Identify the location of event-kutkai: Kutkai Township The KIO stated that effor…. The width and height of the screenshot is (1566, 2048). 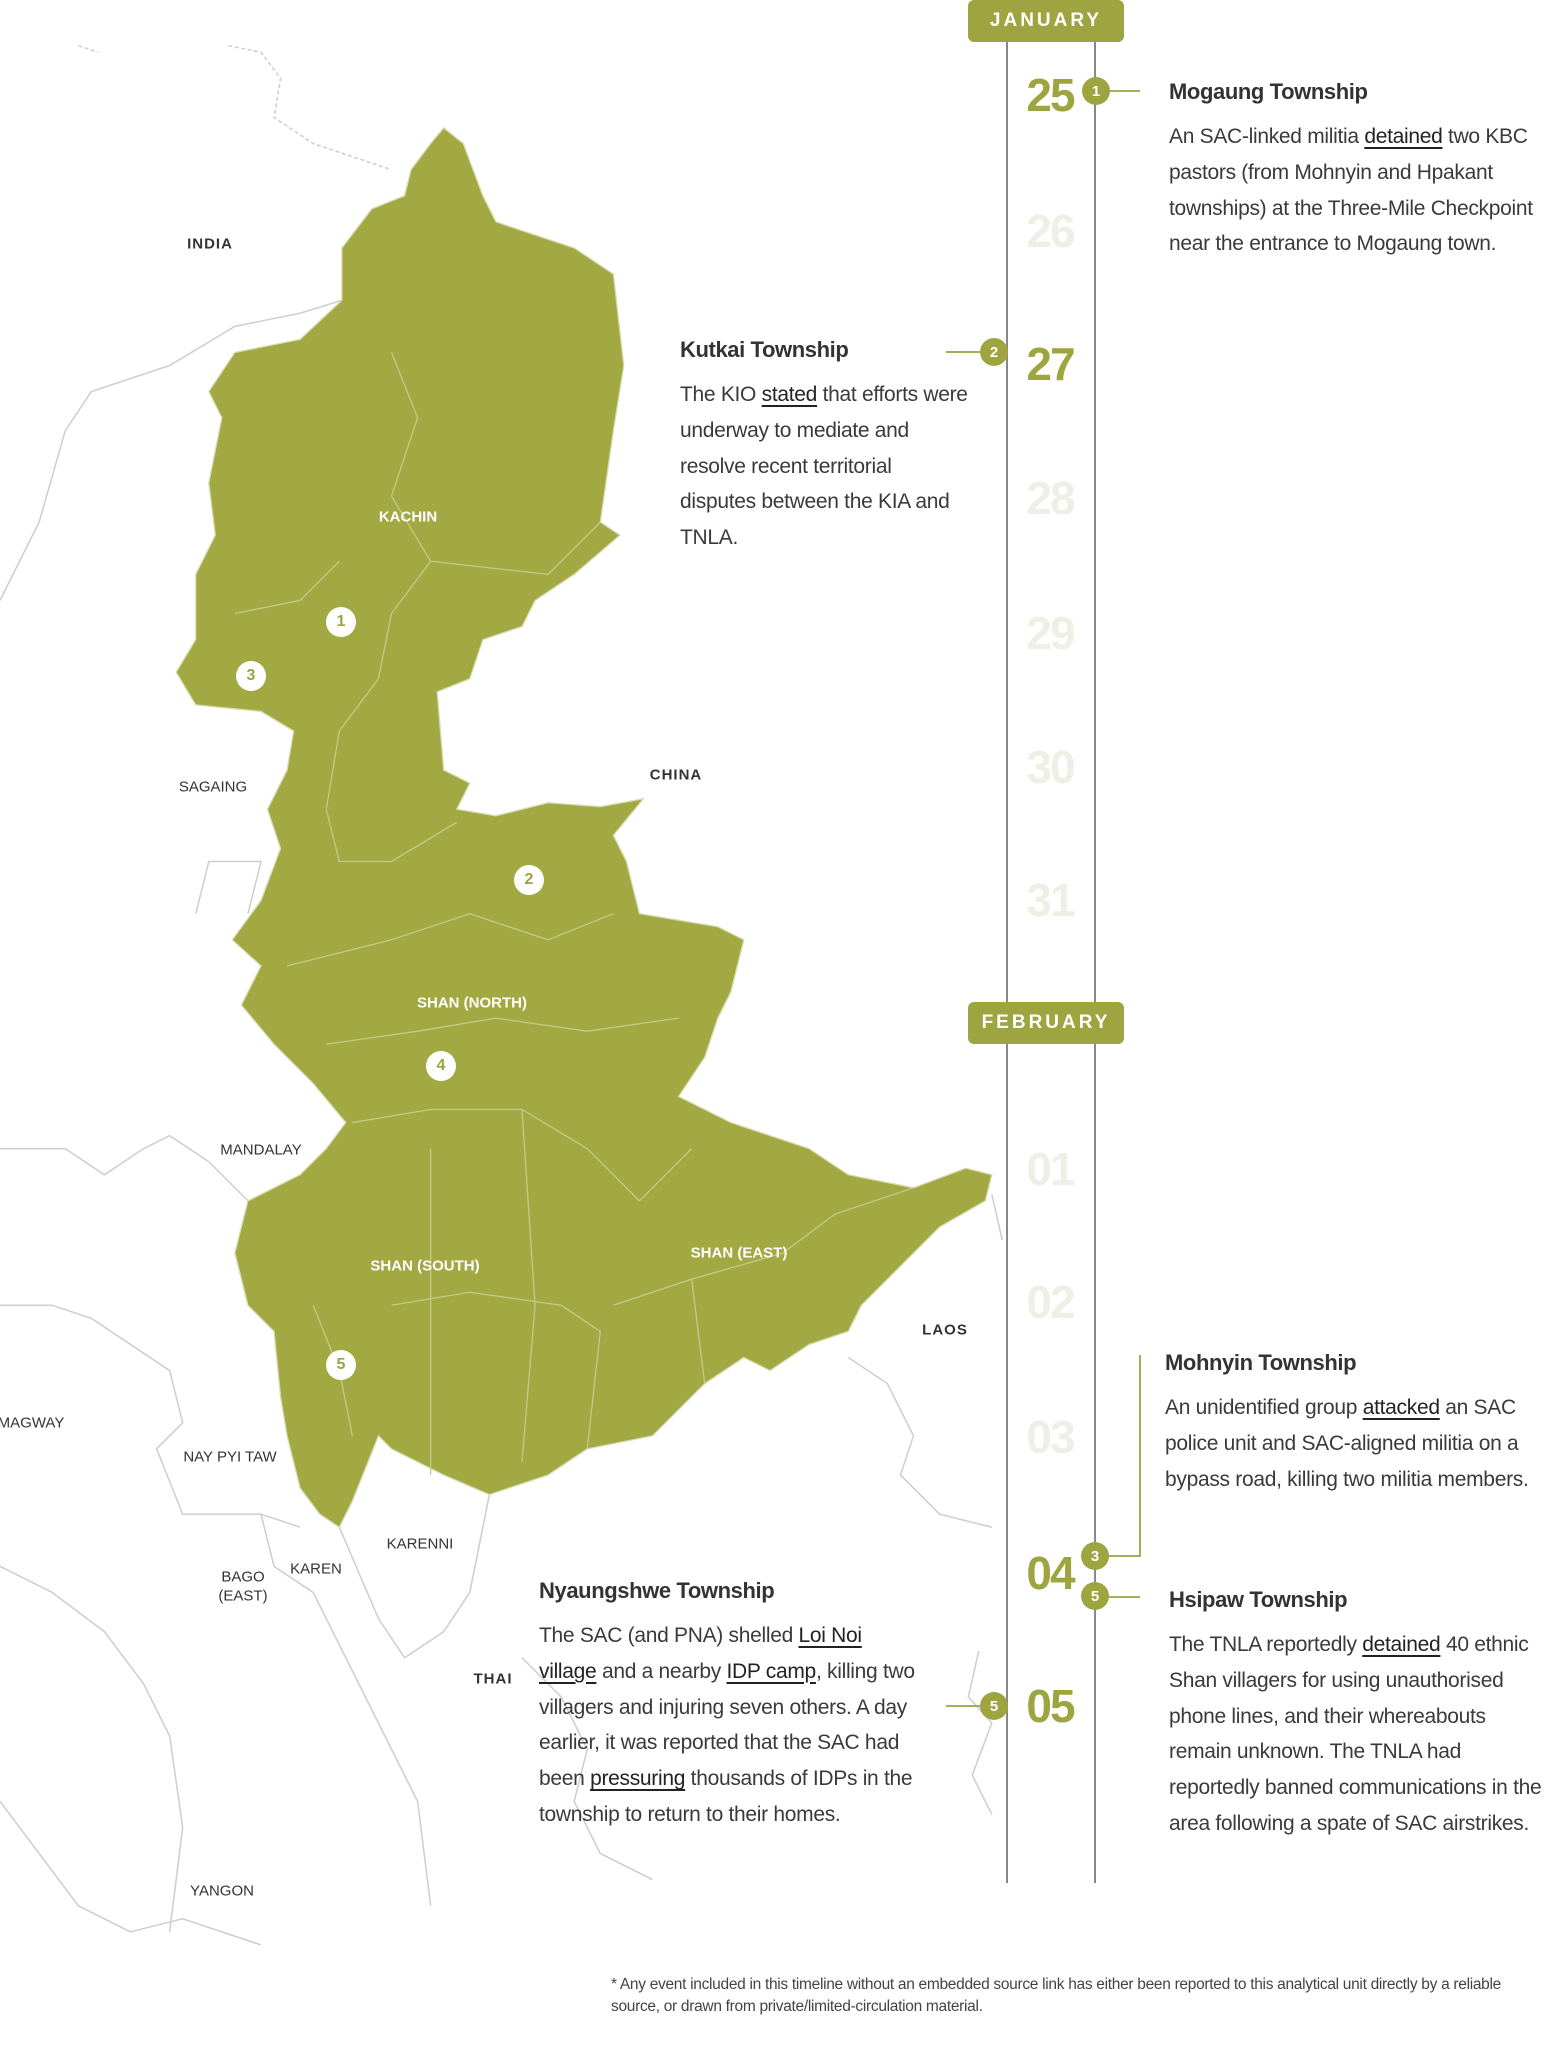
(825, 446).